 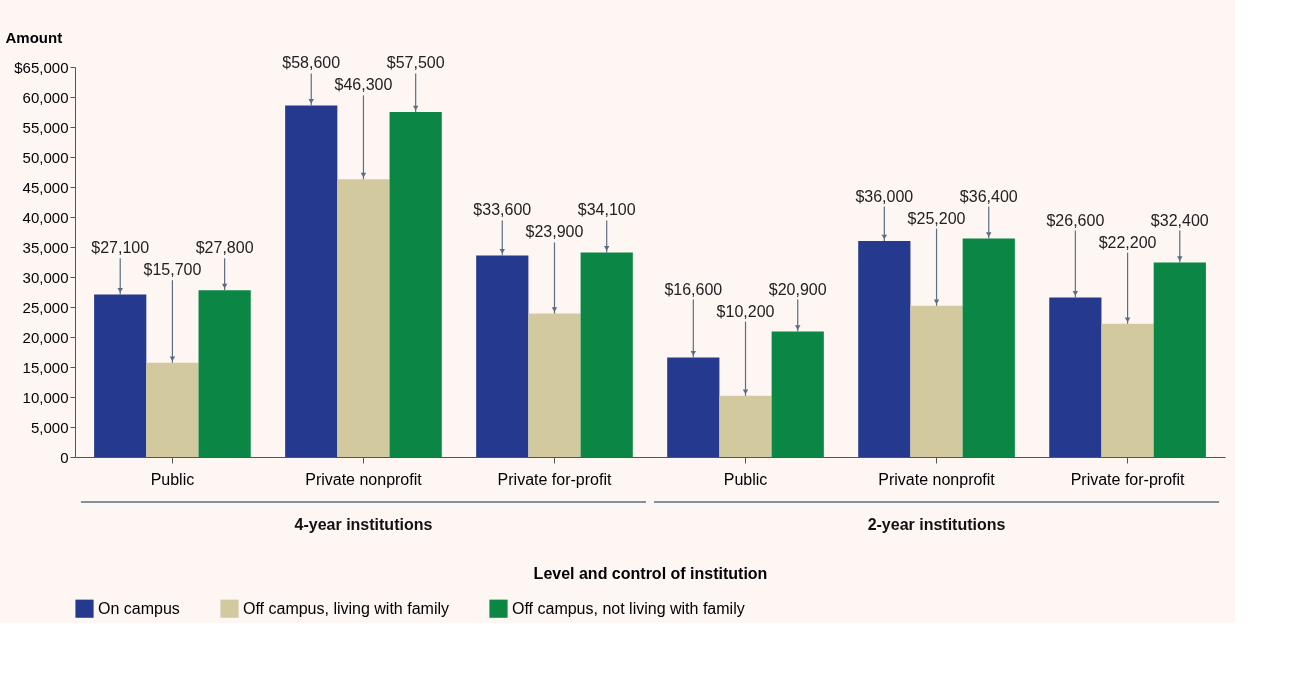 I want to click on data-label: $57,500, so click(x=415, y=63).